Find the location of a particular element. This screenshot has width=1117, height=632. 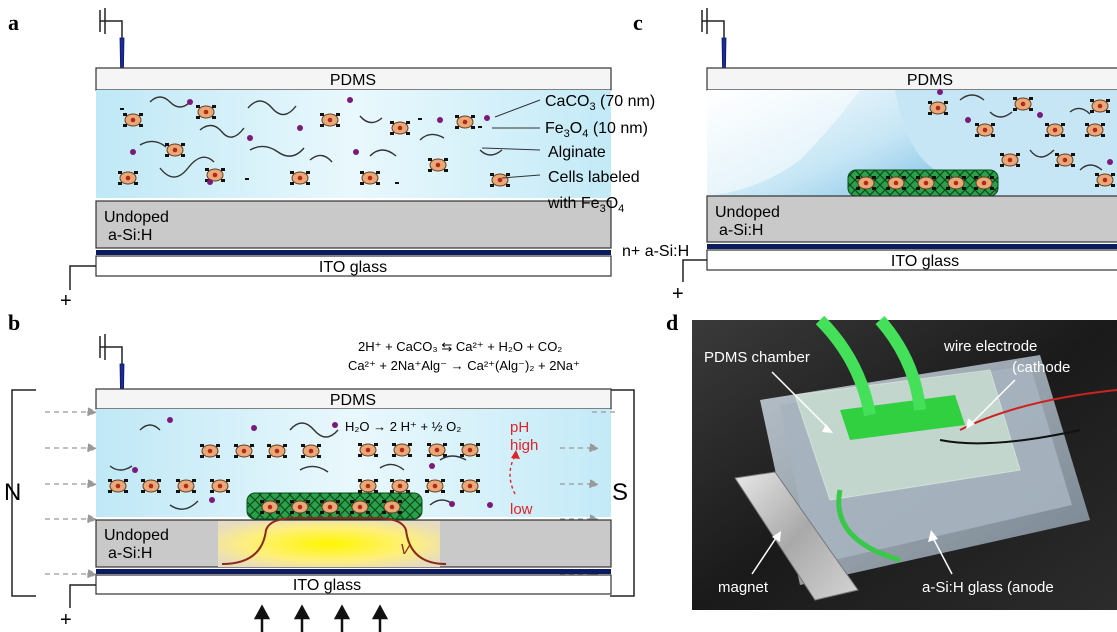

ito-glass-label-b: ITO glass is located at coordinates (327, 585).